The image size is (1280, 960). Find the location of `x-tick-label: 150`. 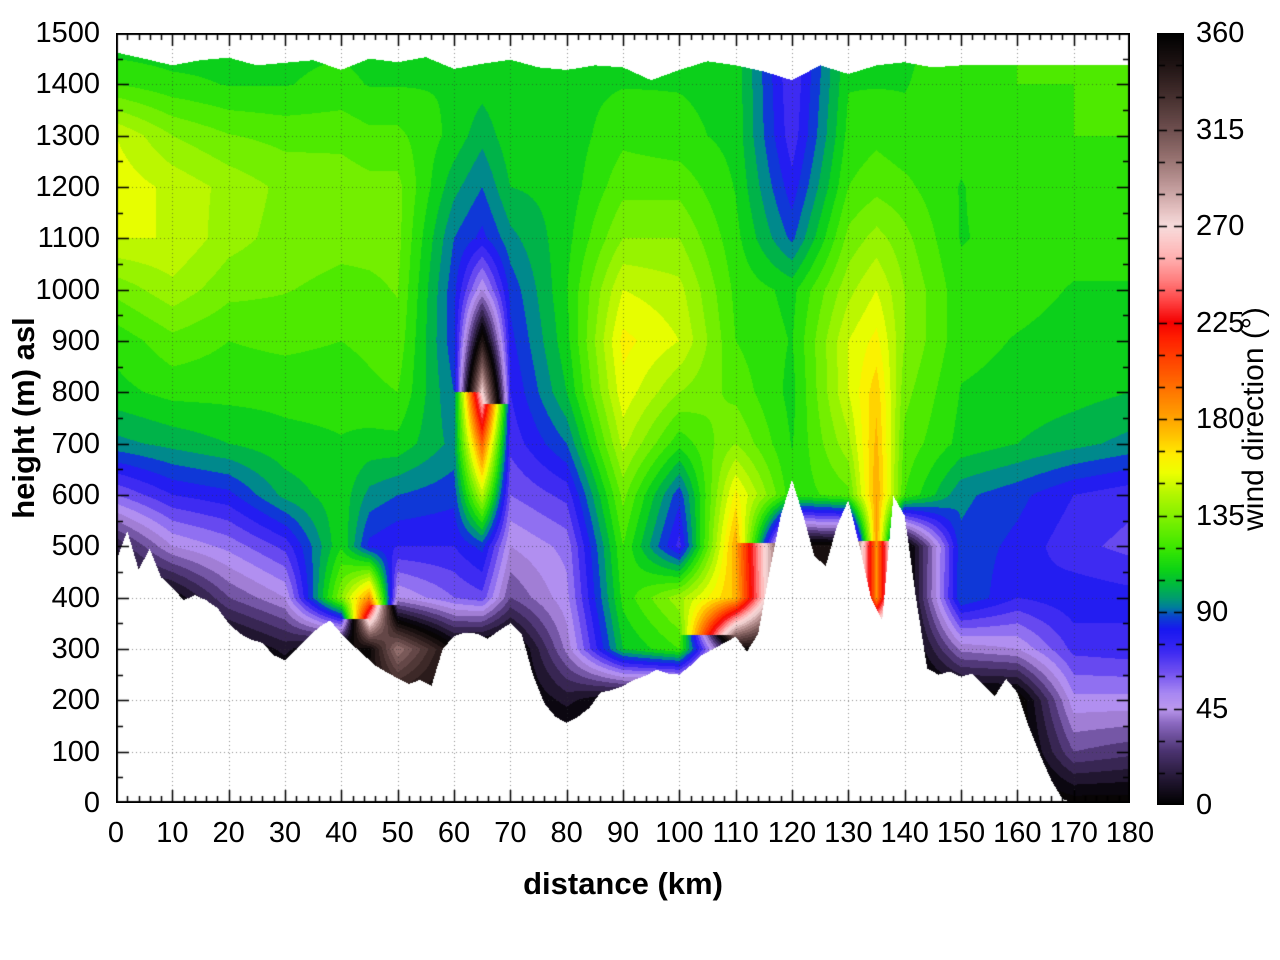

x-tick-label: 150 is located at coordinates (961, 833).